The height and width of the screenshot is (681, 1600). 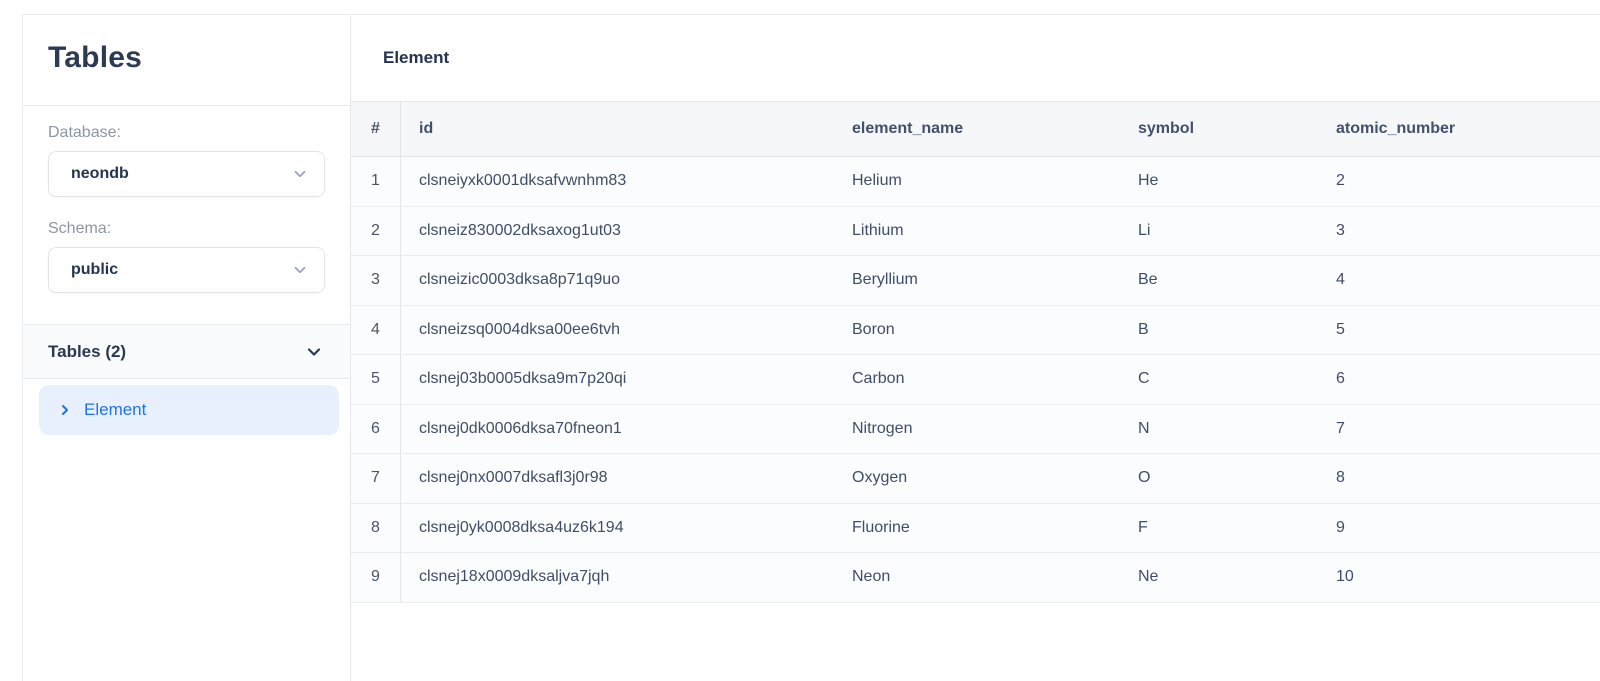 What do you see at coordinates (1144, 428) in the screenshot?
I see `cell-symbol: N` at bounding box center [1144, 428].